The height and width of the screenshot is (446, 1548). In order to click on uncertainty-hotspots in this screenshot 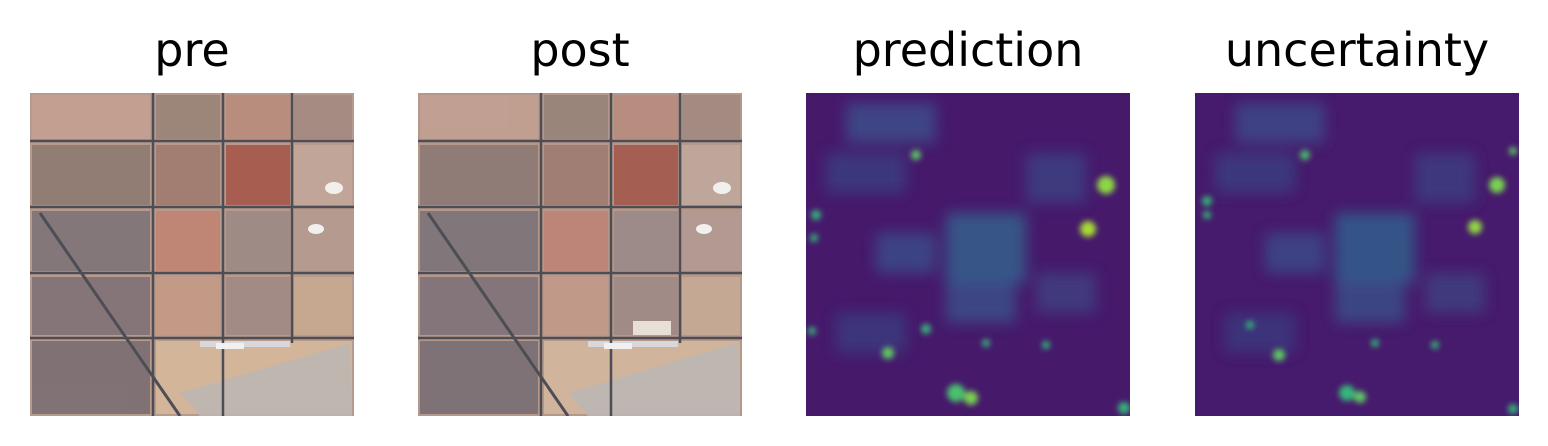, I will do `click(1360, 280)`.